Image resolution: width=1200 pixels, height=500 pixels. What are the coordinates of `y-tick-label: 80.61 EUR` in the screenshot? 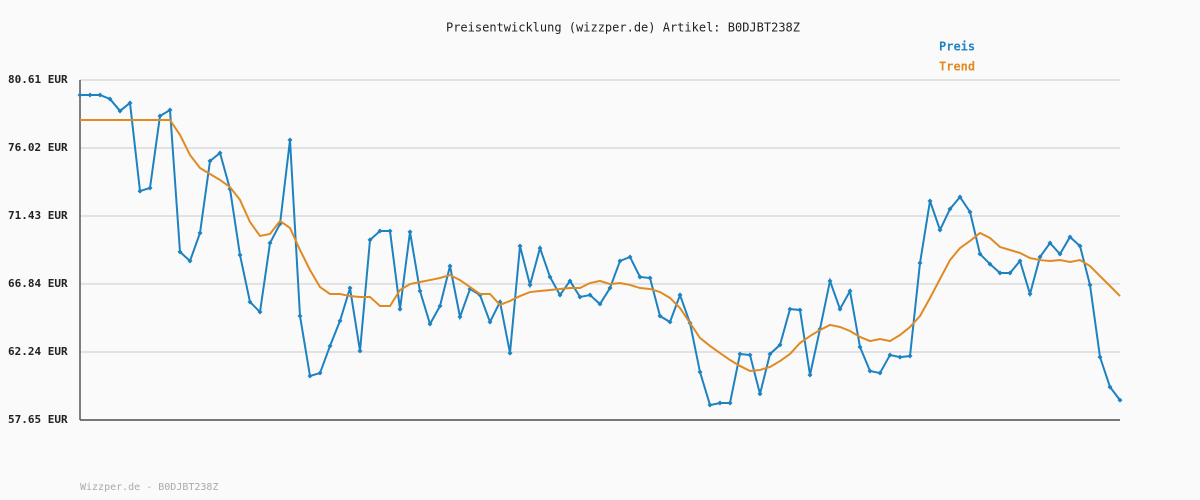 It's located at (38, 79).